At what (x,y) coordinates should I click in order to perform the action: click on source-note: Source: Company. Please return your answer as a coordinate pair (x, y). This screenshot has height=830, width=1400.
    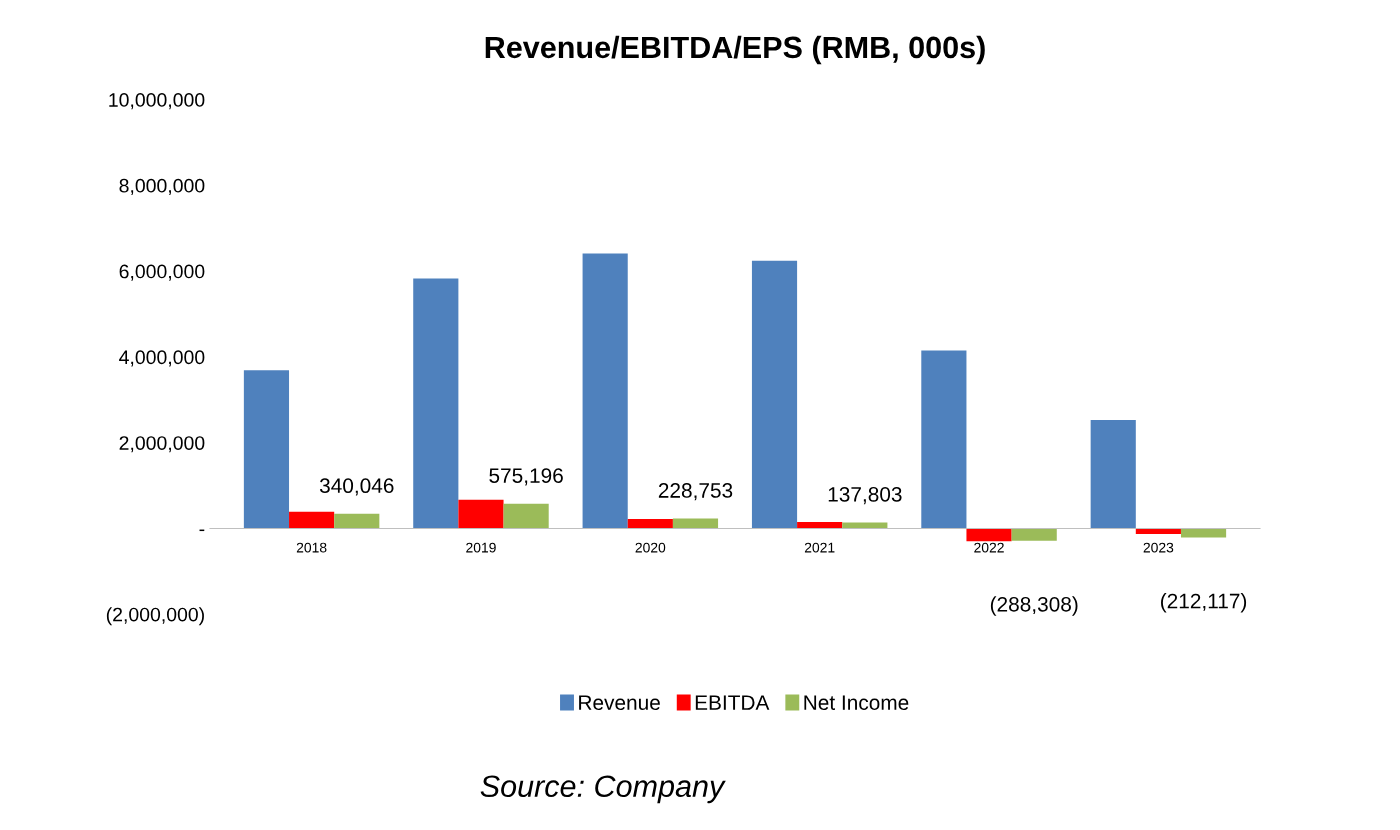
    Looking at the image, I should click on (603, 789).